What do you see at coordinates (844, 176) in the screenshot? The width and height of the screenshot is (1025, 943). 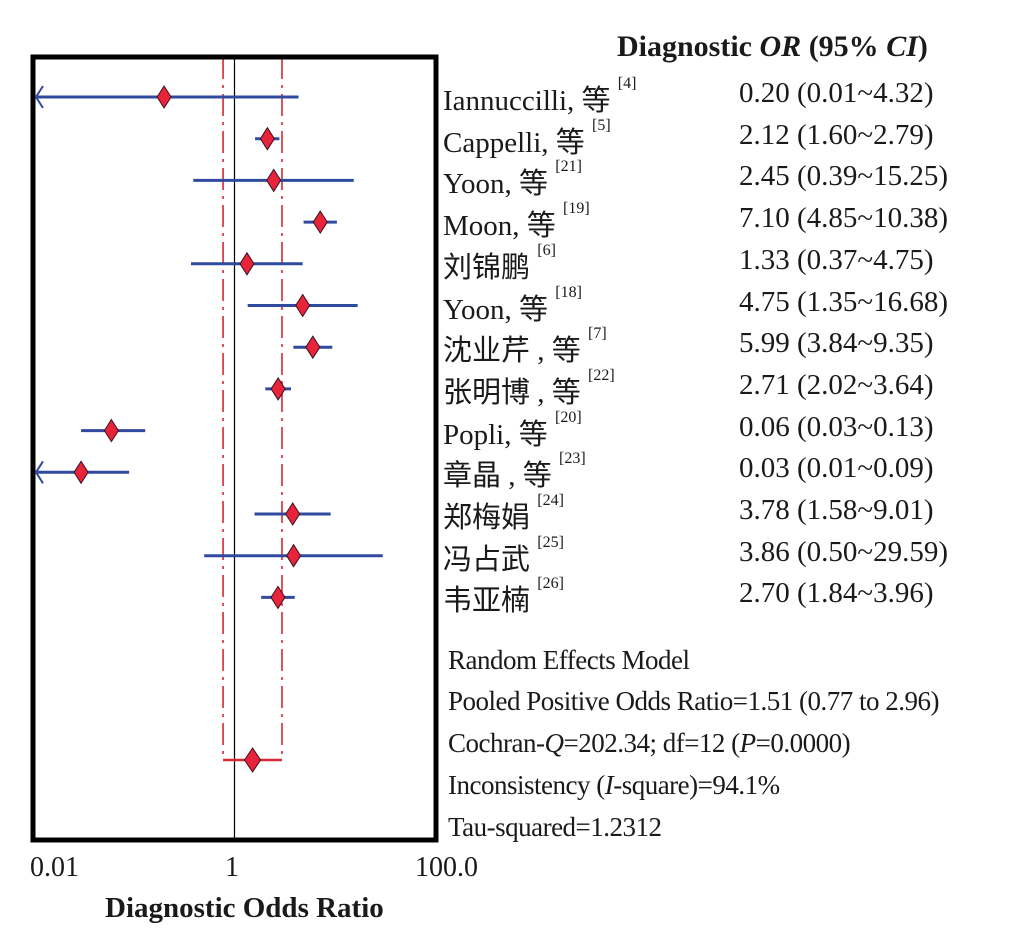 I see `study-or-ci: 2.45 (0.39~15.25)` at bounding box center [844, 176].